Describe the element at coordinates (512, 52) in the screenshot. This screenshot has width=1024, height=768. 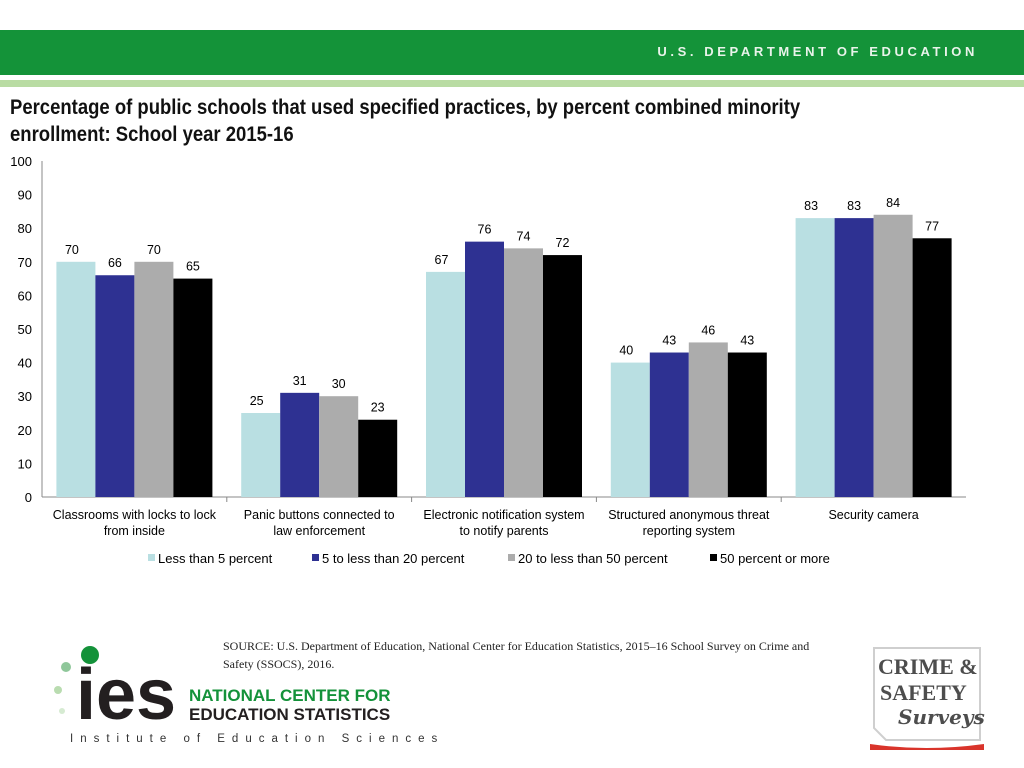
I see `header-banner: U.S. DEPARTMENT OF EDUCATION` at that location.